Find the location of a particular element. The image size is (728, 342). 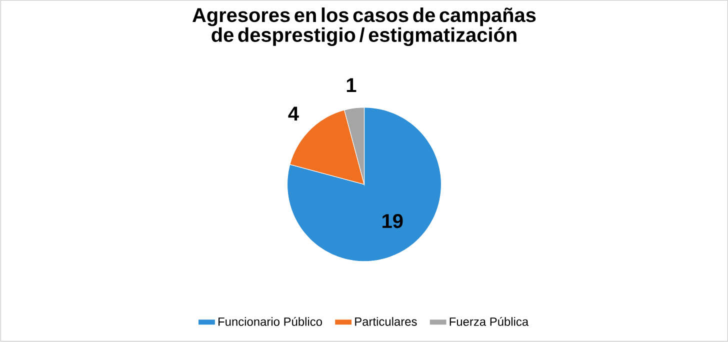

legend-label: Fuerza Pública is located at coordinates (489, 321).